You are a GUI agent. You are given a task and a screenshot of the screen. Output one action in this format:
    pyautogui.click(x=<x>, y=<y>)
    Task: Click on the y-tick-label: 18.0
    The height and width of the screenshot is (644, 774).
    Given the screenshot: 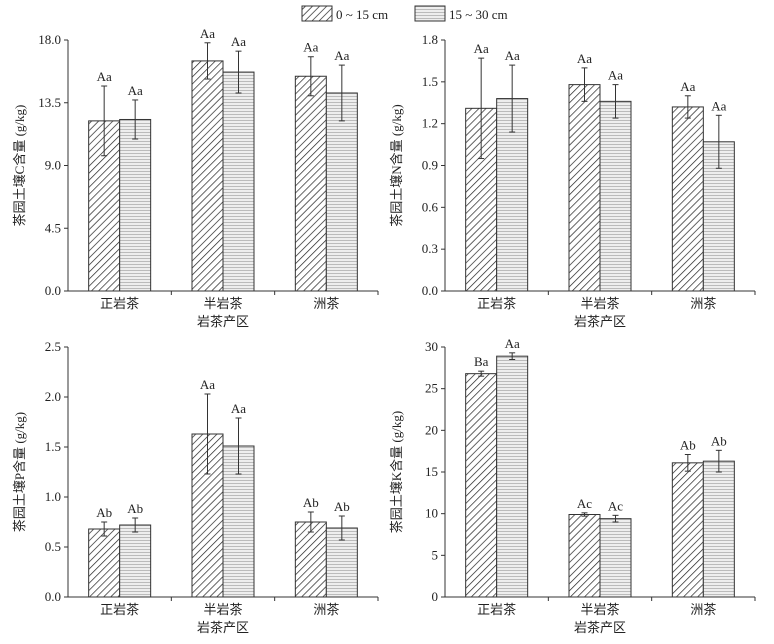 What is the action you would take?
    pyautogui.click(x=49, y=39)
    